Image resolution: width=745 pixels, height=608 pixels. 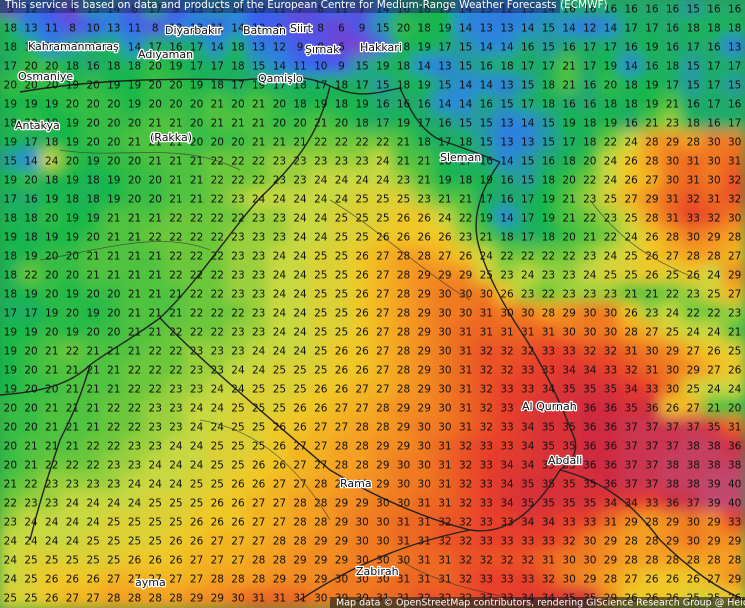 I want to click on temperature-value: 12, so click(x=589, y=29).